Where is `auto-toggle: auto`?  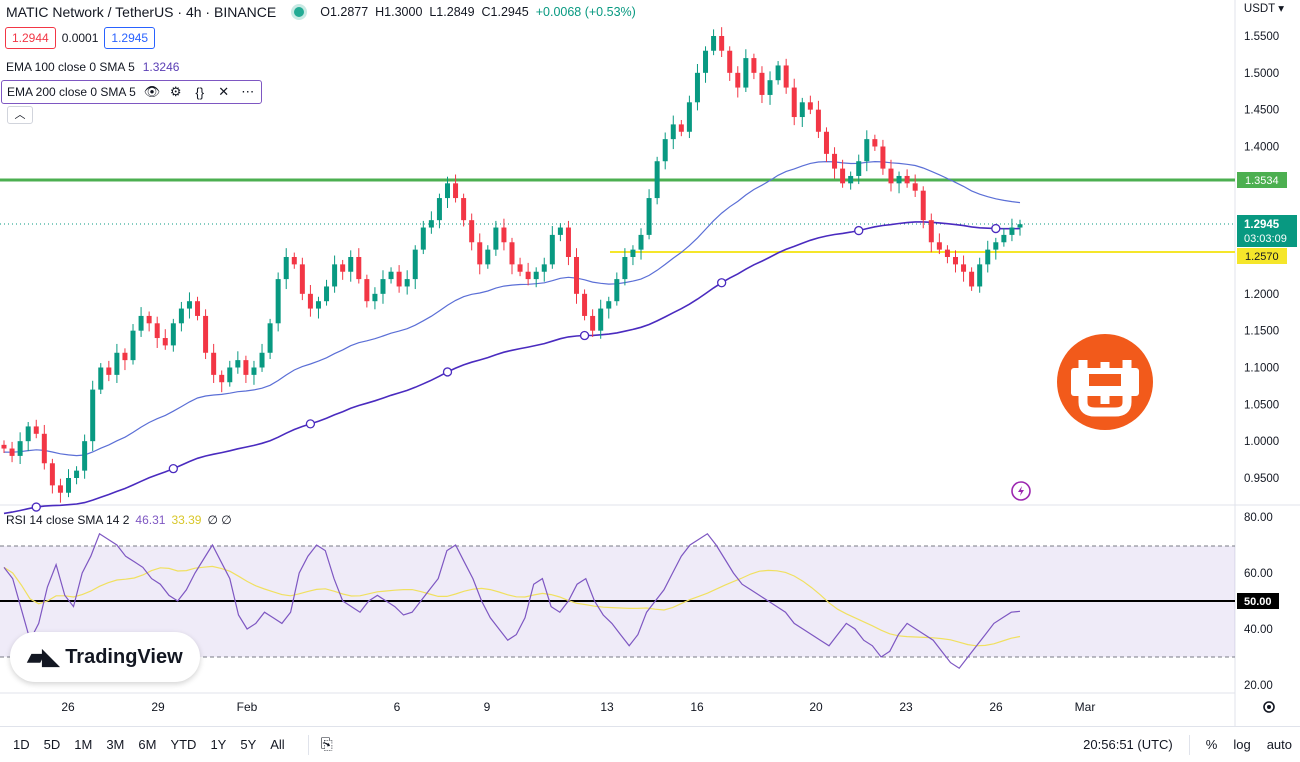 auto-toggle: auto is located at coordinates (1279, 744).